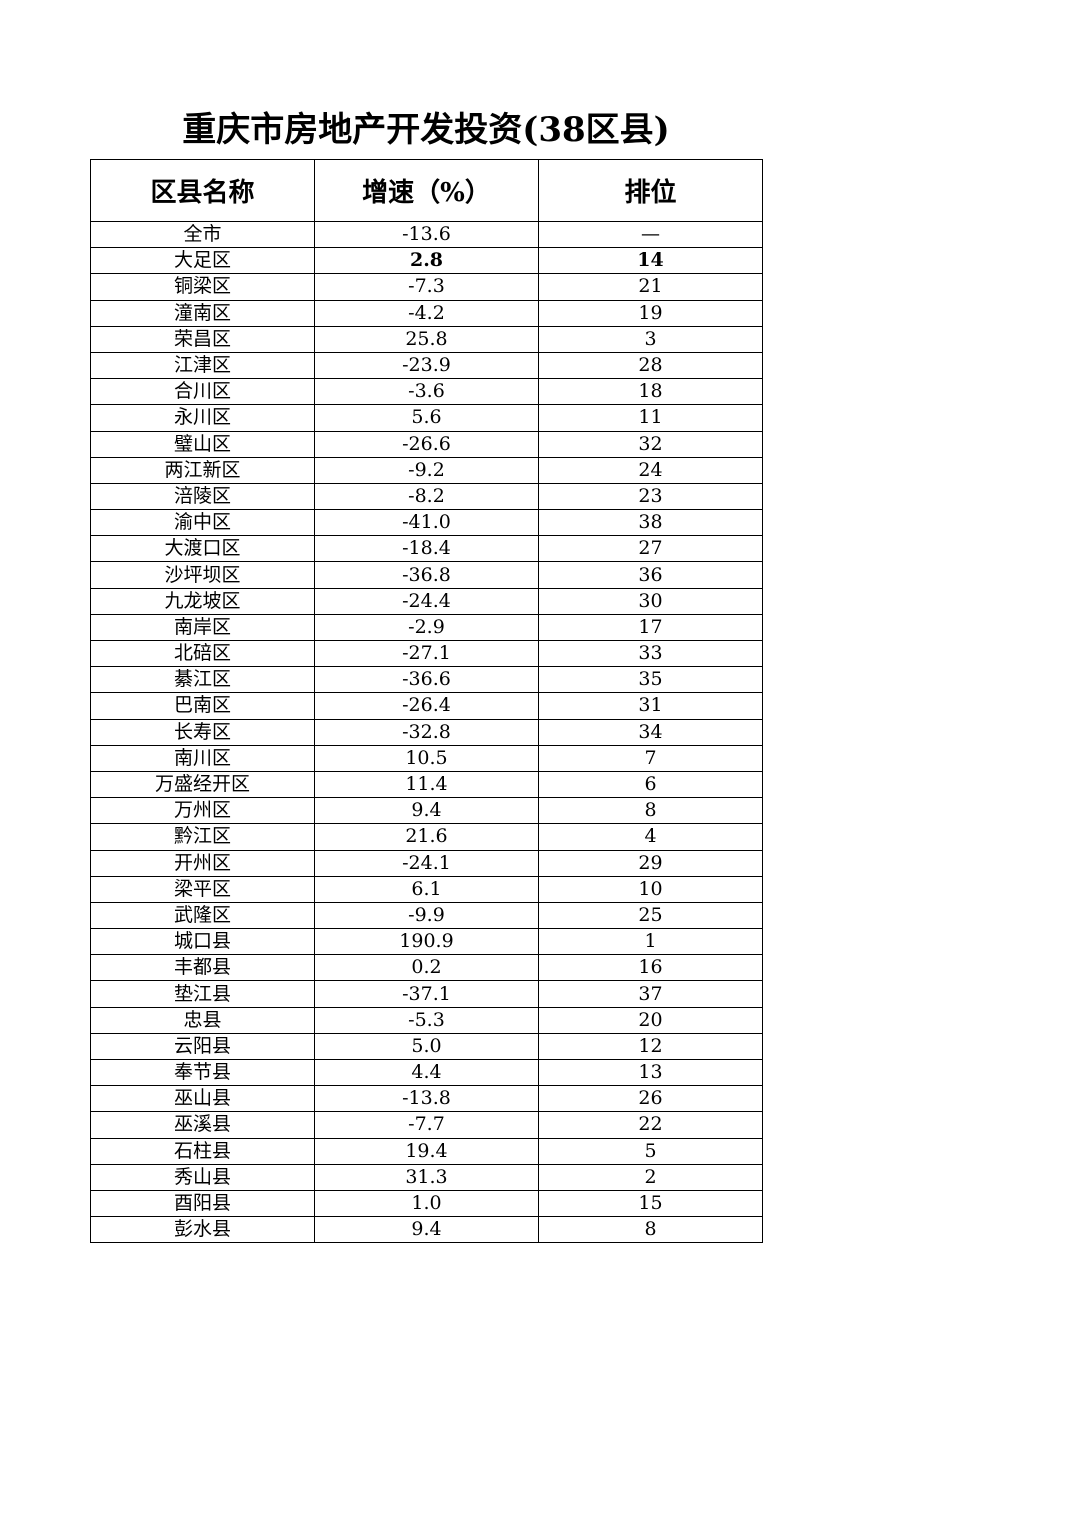 The image size is (1074, 1520). I want to click on header-row: 区县名称 增速（%） 排位, so click(426, 190).